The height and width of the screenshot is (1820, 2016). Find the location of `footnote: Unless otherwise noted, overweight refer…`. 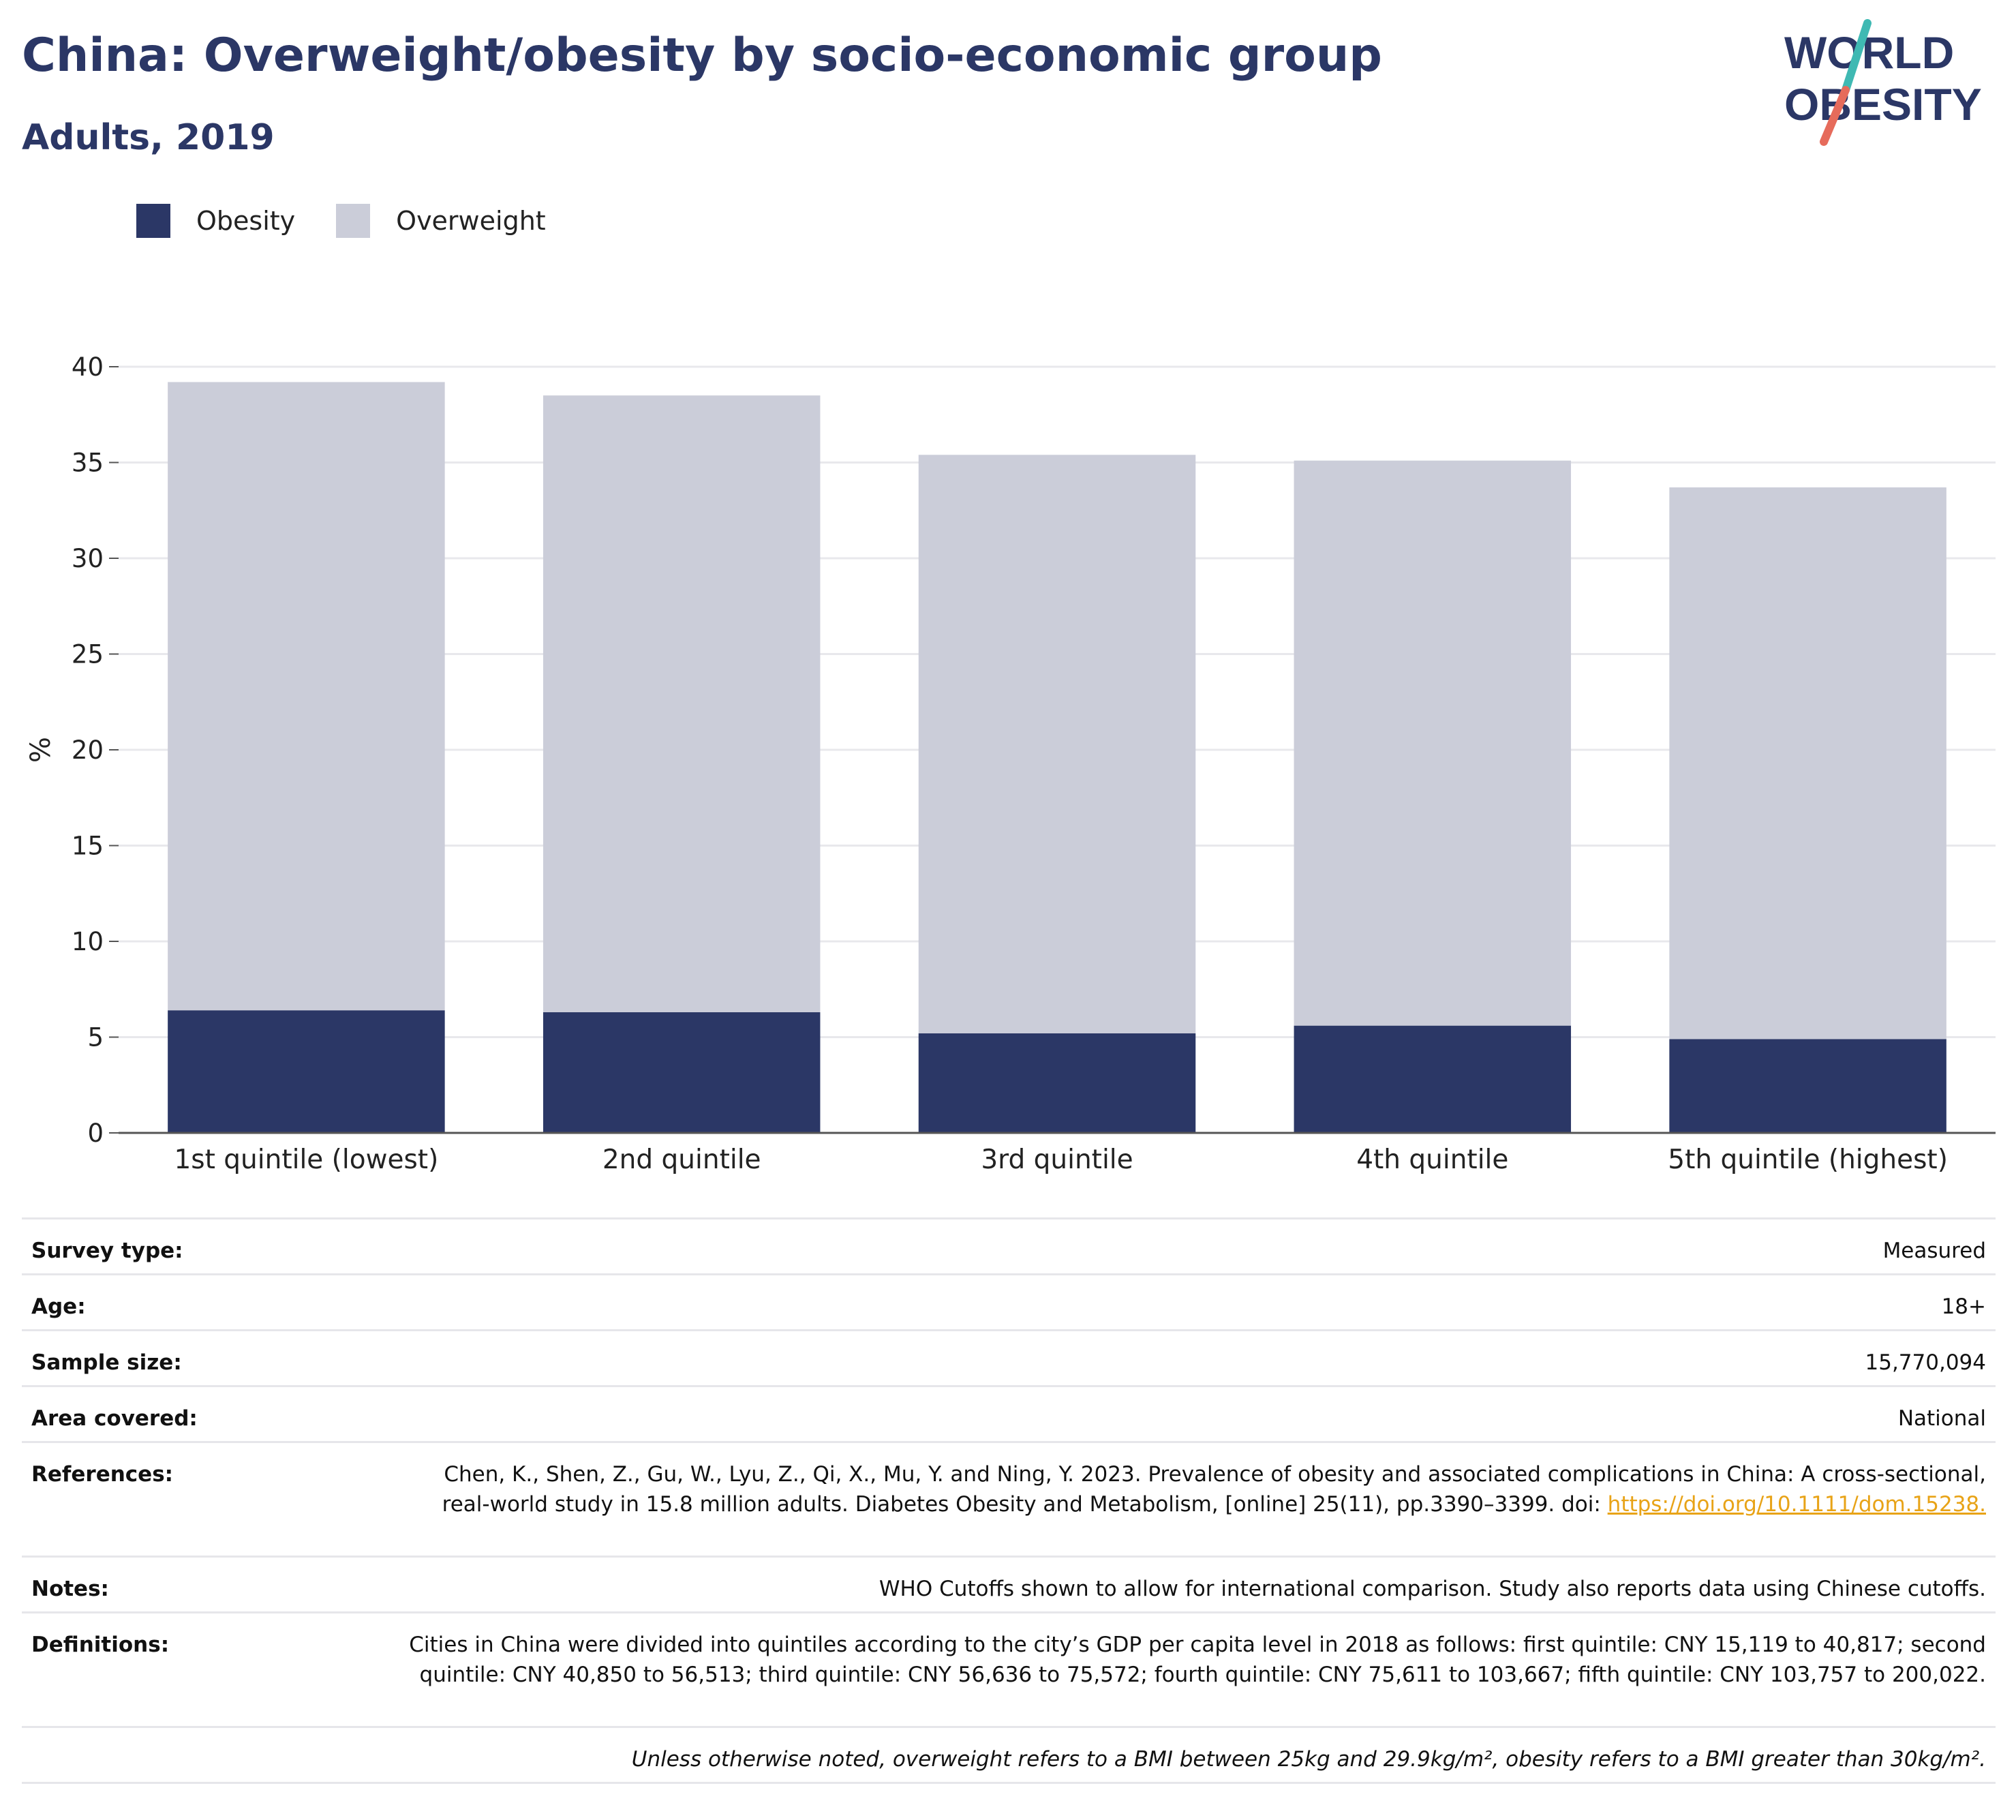

footnote: Unless otherwise noted, overweight refer… is located at coordinates (1308, 1759).